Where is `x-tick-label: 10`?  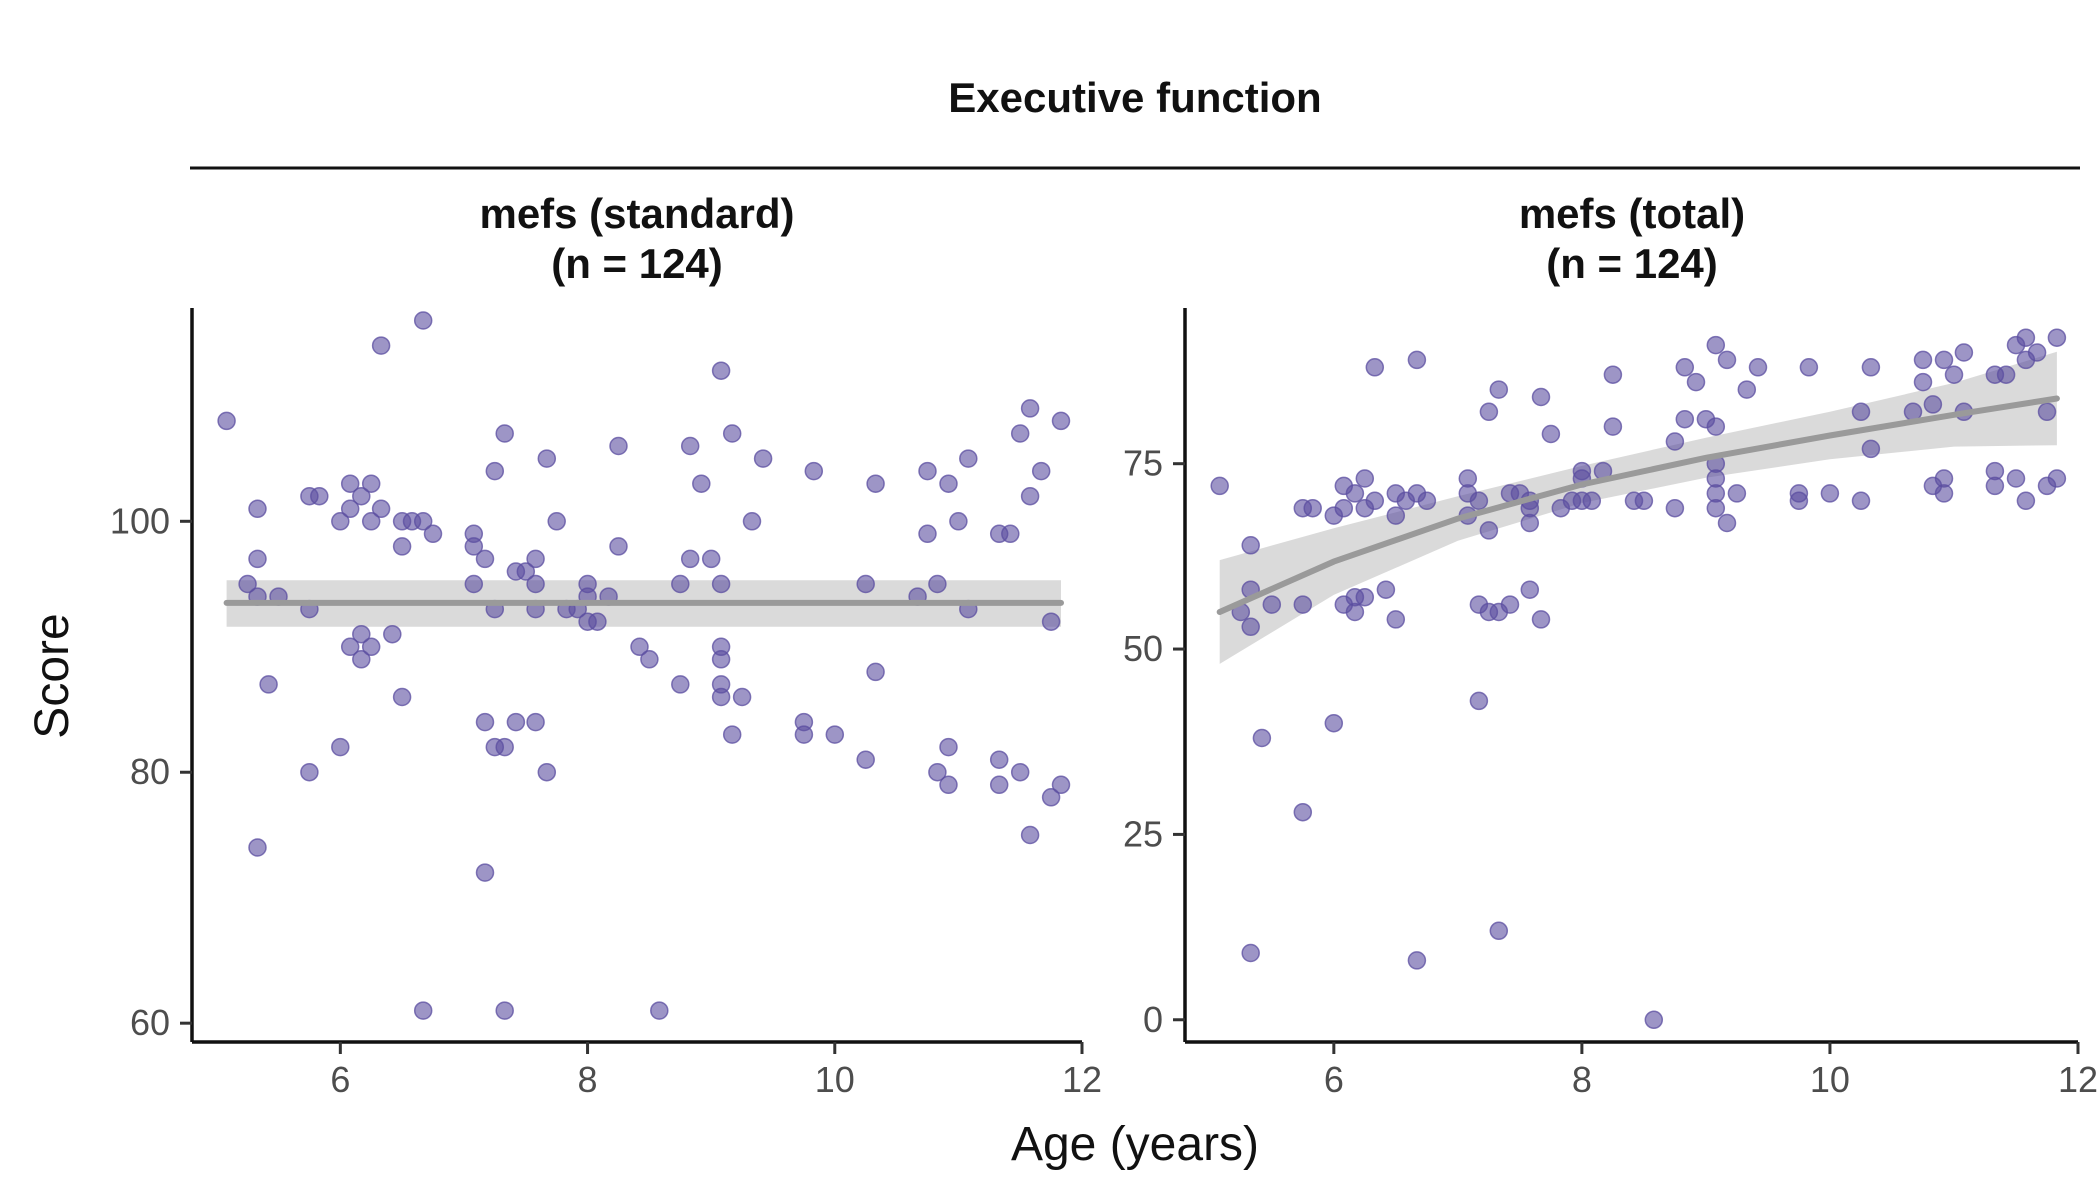 x-tick-label: 10 is located at coordinates (835, 1079).